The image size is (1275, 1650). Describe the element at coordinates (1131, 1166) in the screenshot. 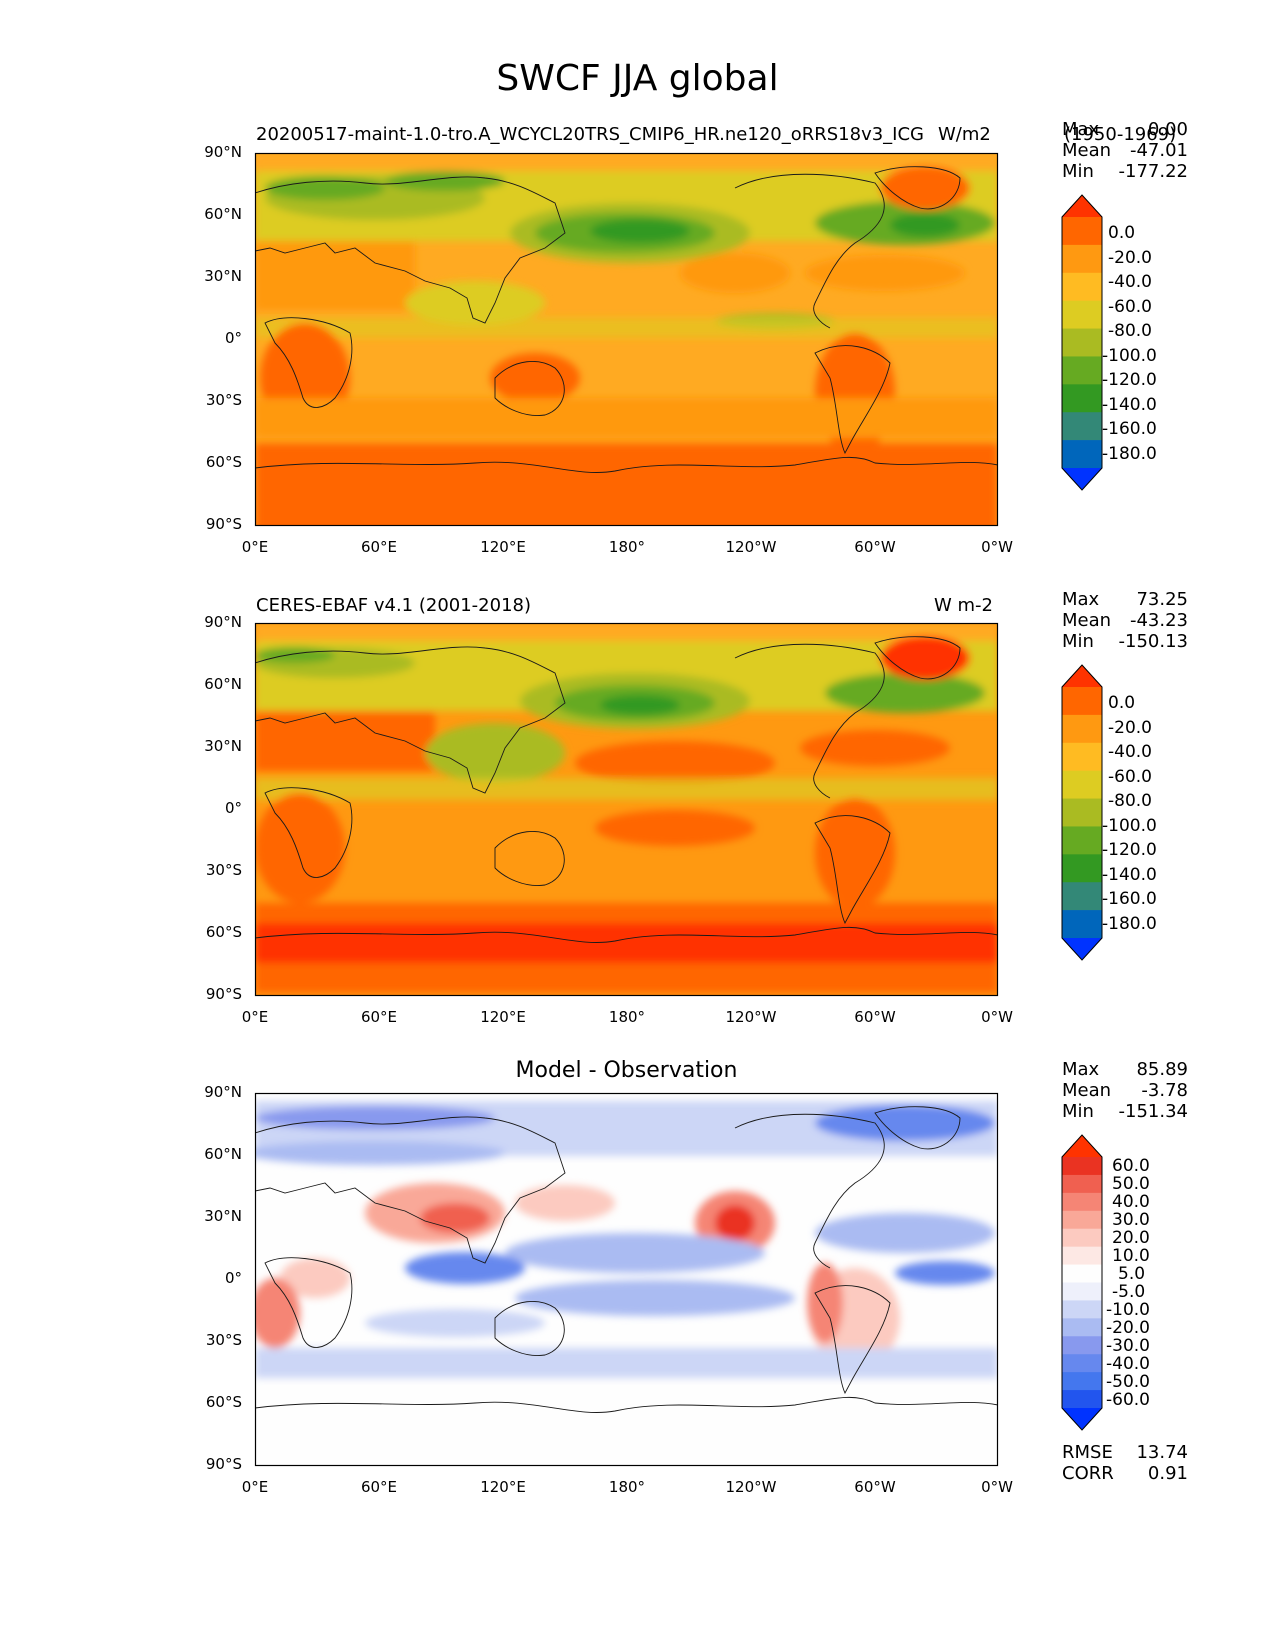

I see `colorbar-label: 60.0` at that location.